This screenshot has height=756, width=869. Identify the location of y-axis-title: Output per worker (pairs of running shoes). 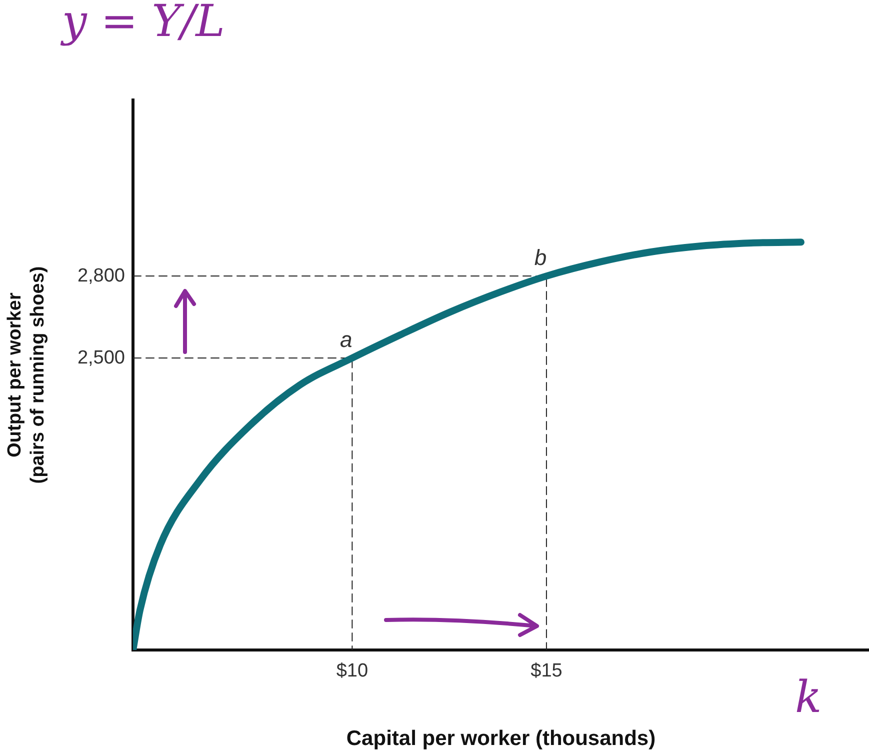
(26, 375).